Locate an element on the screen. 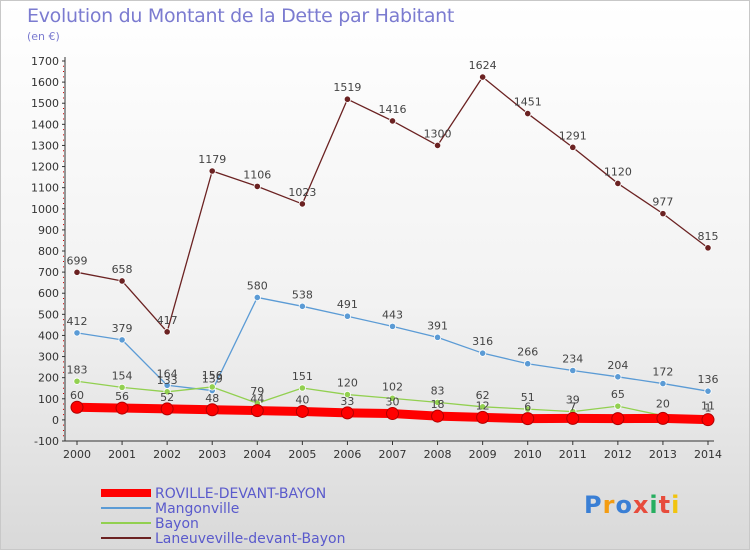 The height and width of the screenshot is (550, 750). y-tick-label: 1600 is located at coordinates (45, 82).